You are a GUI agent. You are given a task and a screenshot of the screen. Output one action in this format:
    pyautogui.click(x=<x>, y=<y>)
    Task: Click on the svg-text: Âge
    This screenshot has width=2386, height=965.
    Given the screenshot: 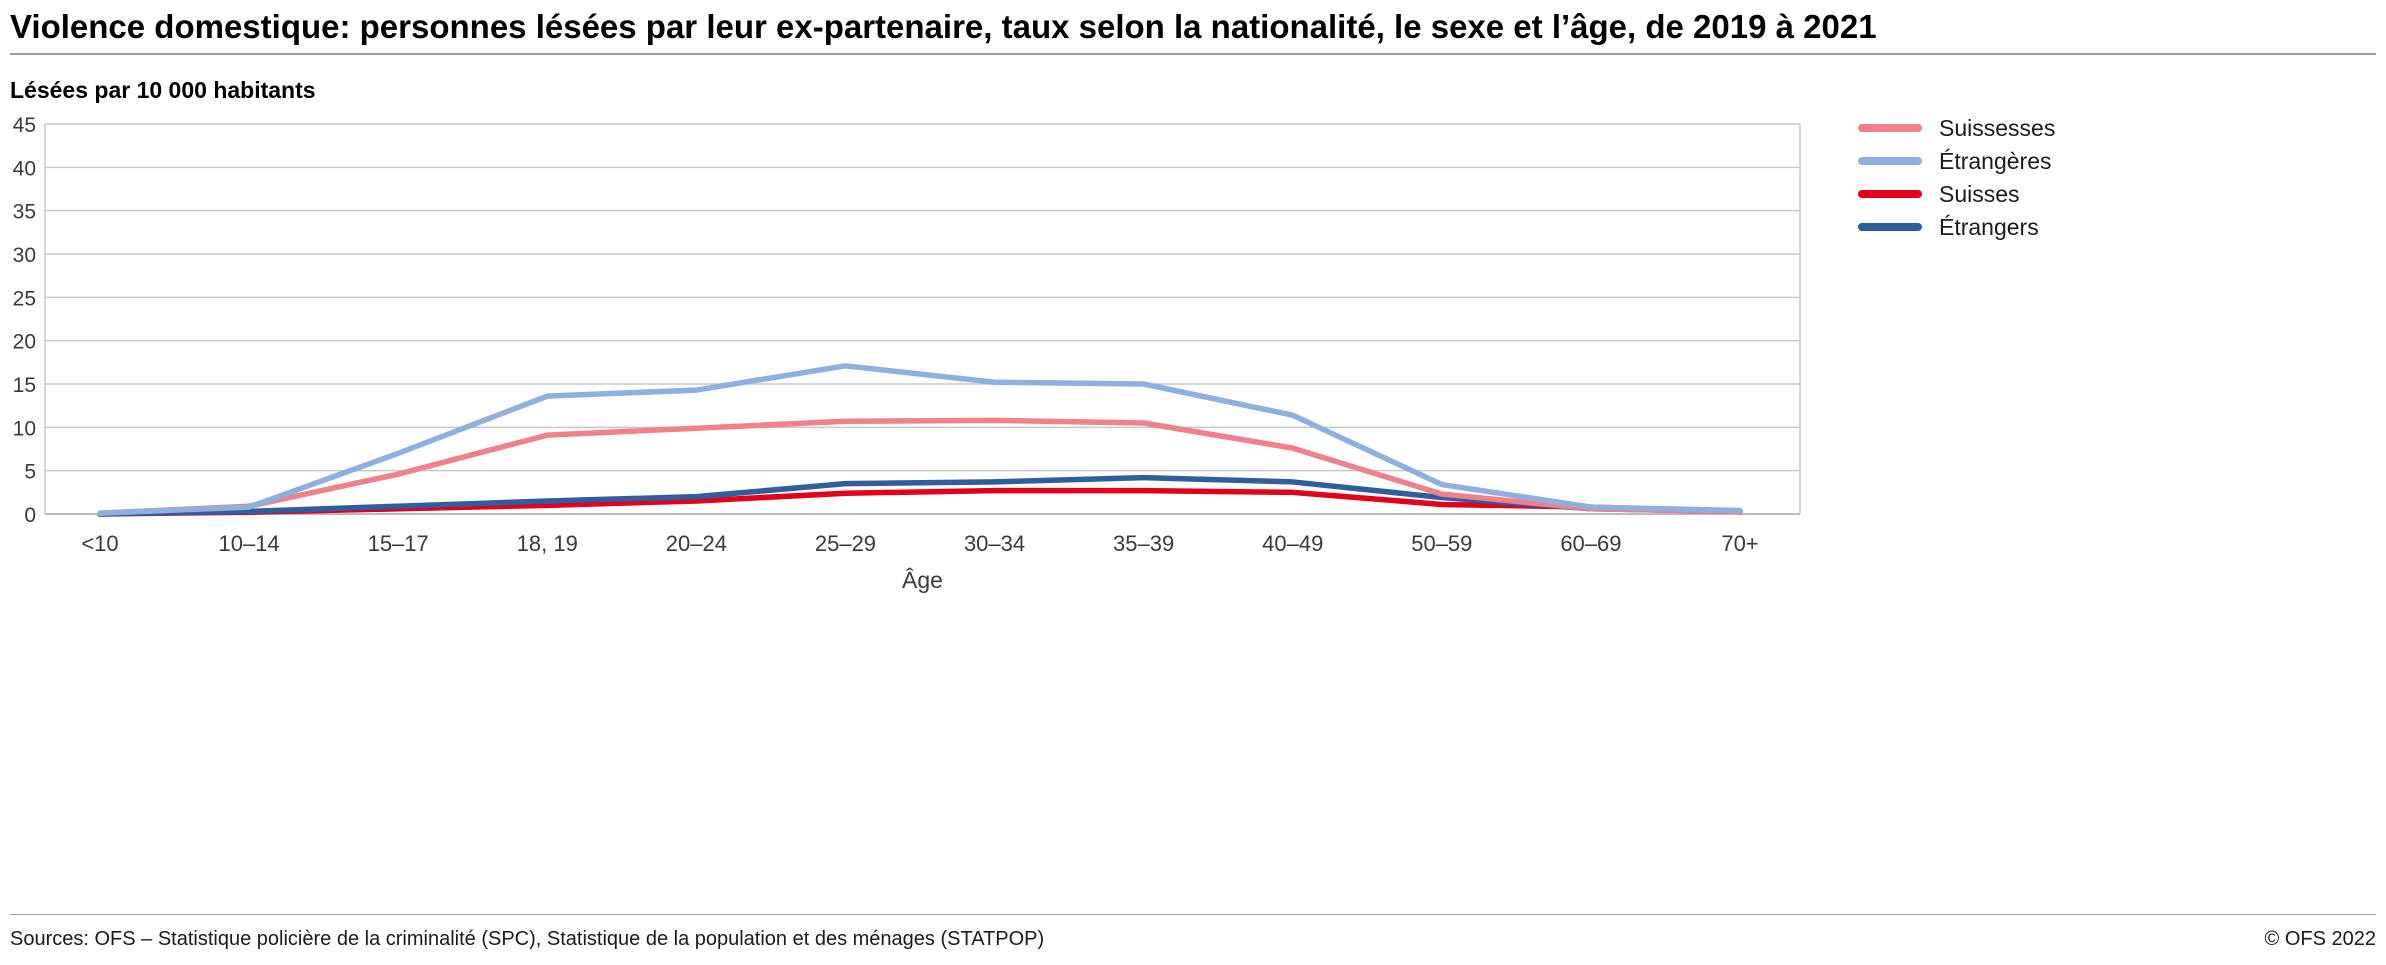 What is the action you would take?
    pyautogui.click(x=922, y=580)
    